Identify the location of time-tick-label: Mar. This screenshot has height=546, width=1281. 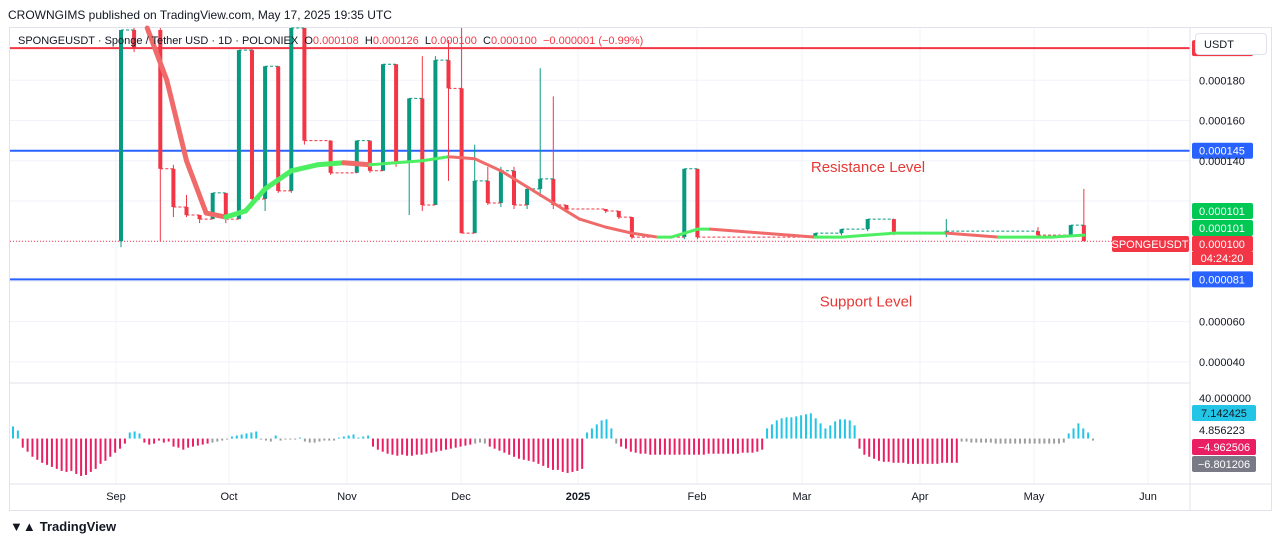
(802, 497).